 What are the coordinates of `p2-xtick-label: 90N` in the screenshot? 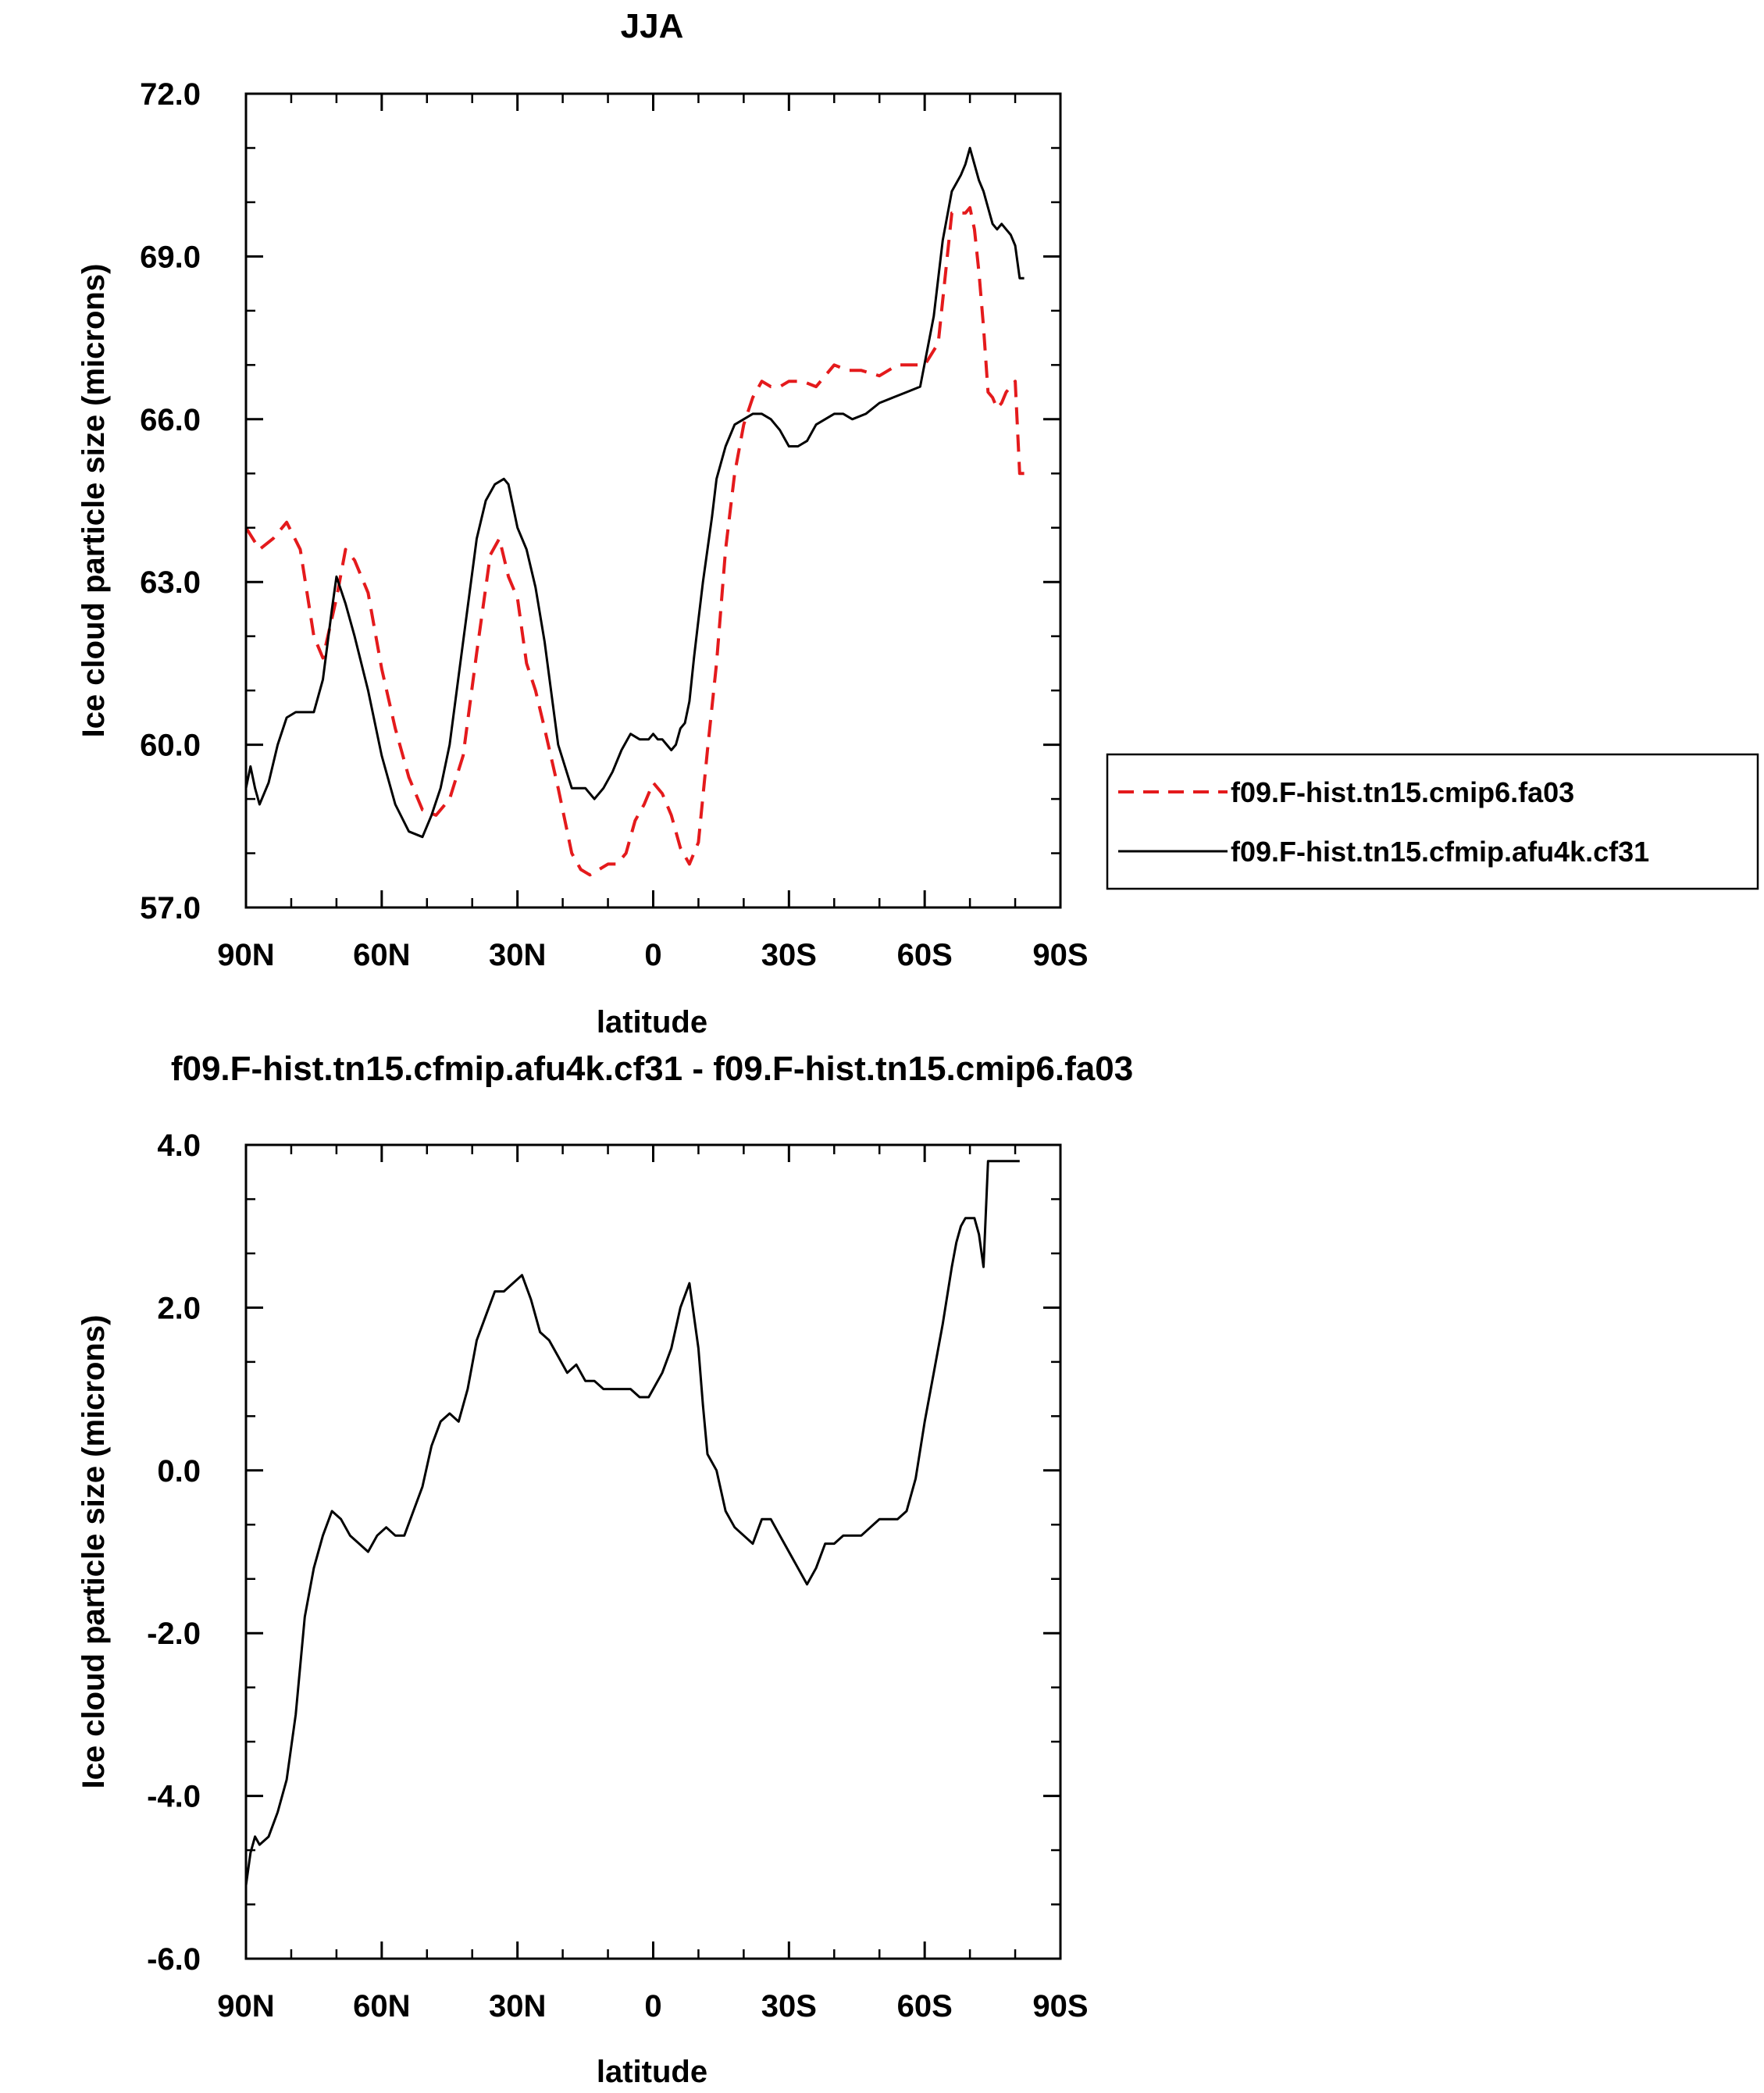 It's located at (245, 2006).